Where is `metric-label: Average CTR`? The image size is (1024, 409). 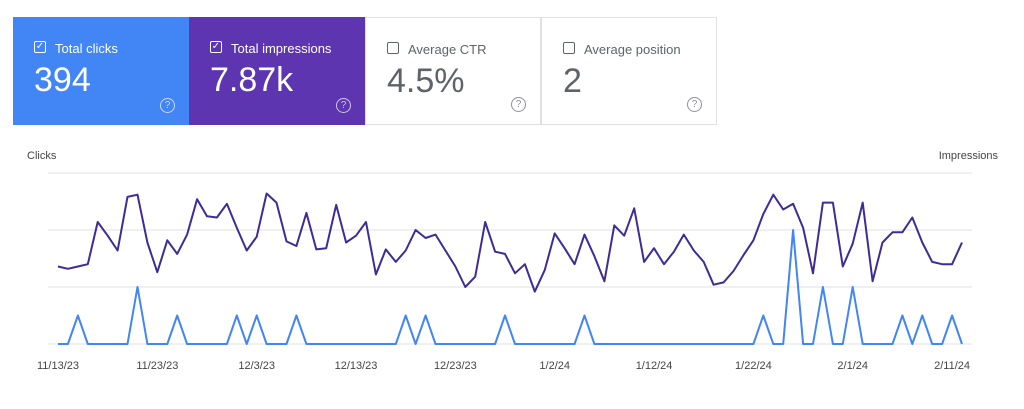 metric-label: Average CTR is located at coordinates (437, 49).